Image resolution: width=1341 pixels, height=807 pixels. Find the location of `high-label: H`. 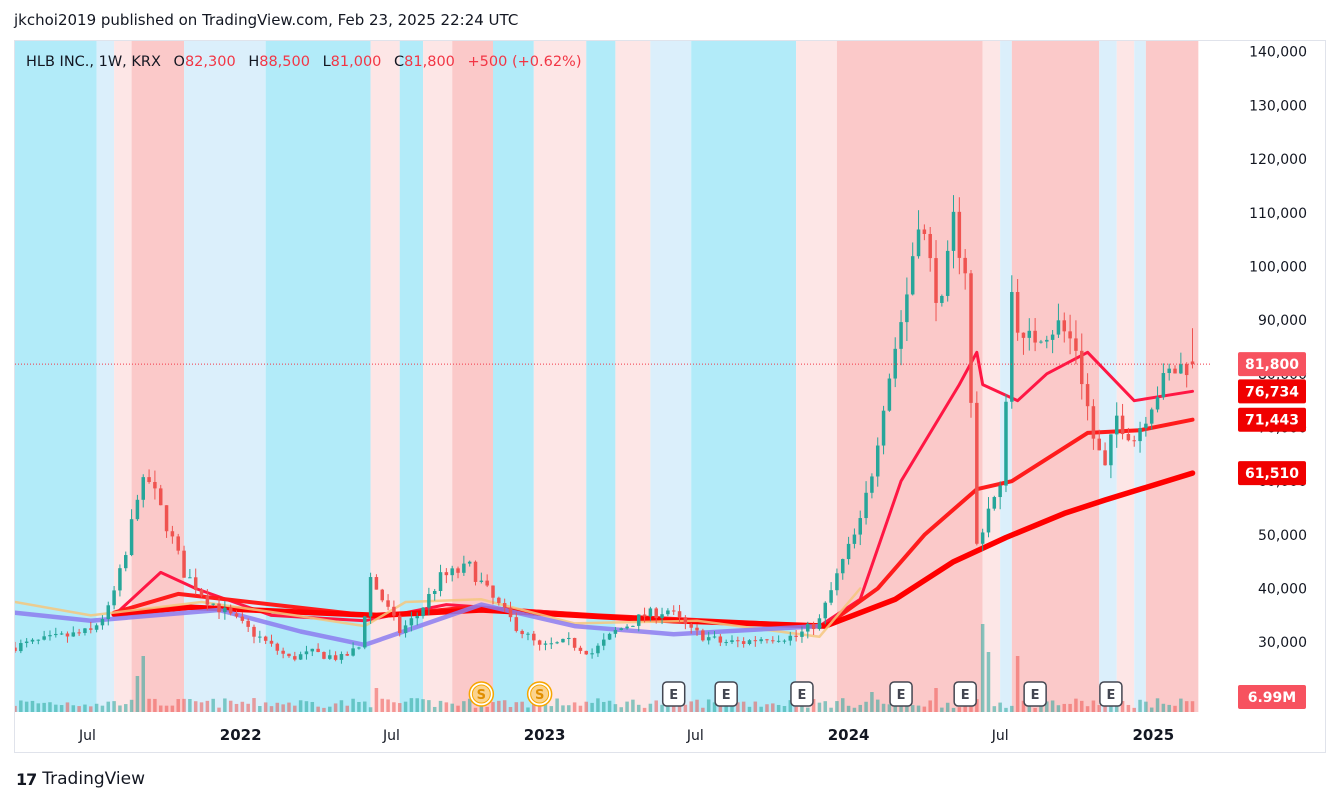

high-label: H is located at coordinates (254, 62).